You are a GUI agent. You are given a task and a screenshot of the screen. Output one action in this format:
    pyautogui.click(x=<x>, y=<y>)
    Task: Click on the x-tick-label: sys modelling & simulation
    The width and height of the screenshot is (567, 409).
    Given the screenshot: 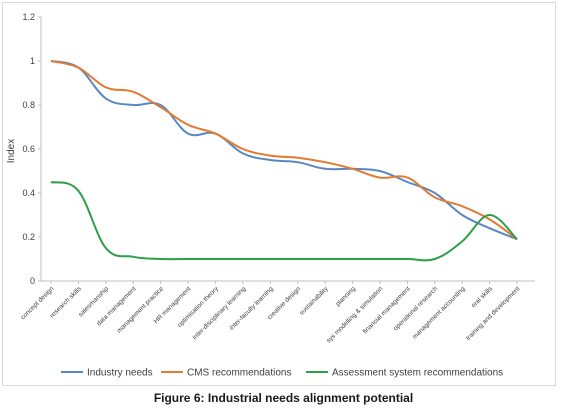 What is the action you would take?
    pyautogui.click(x=354, y=314)
    